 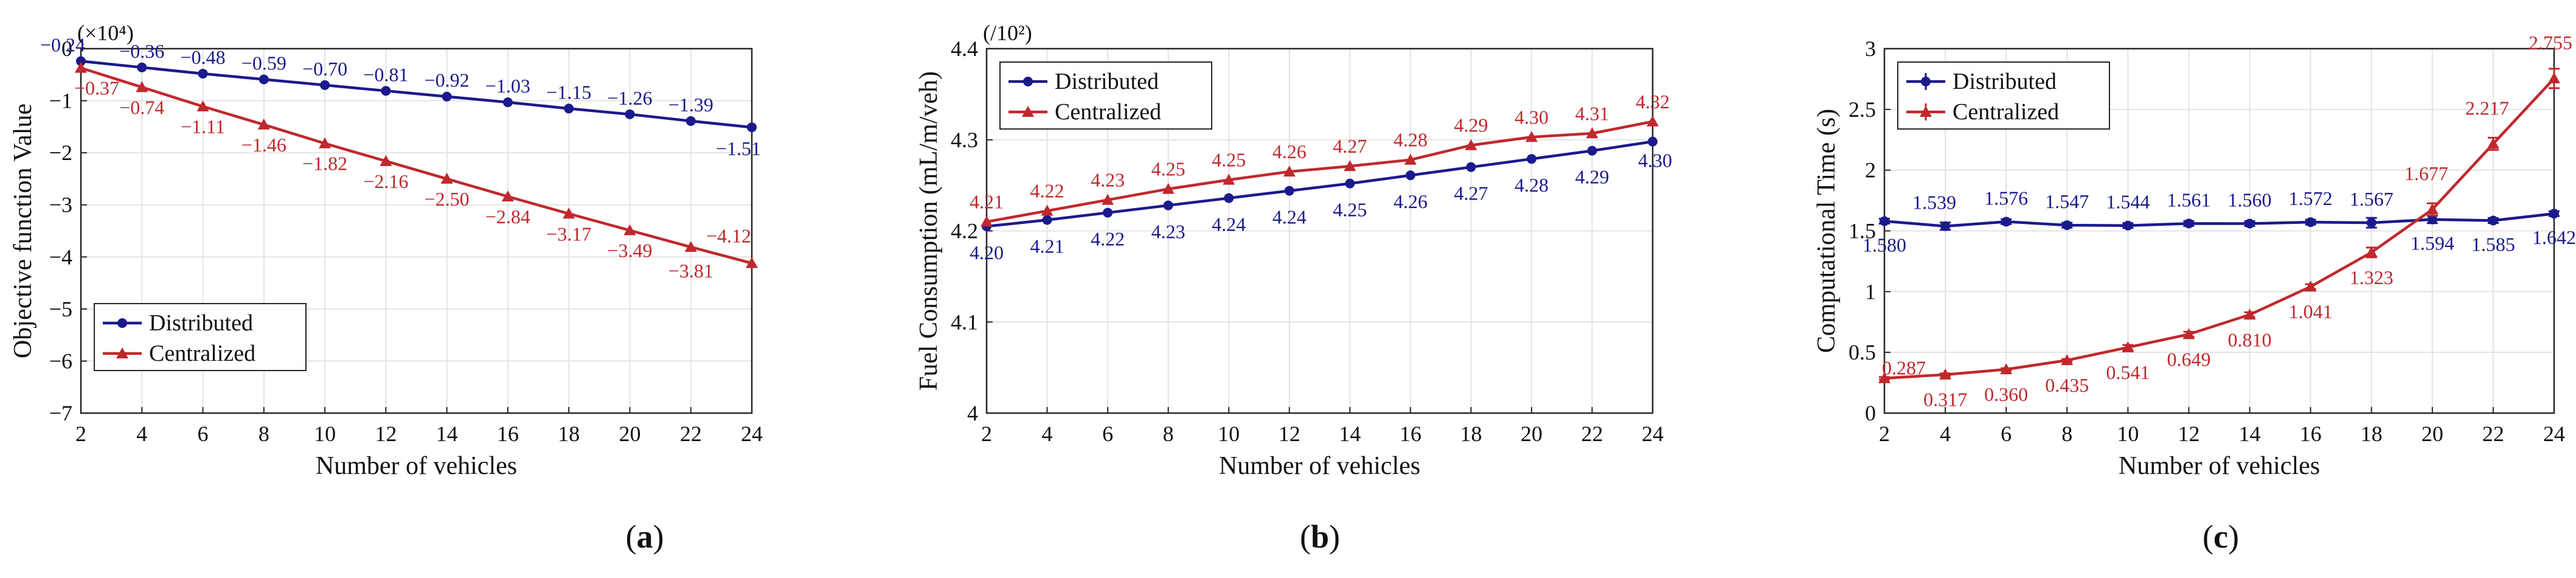 I want to click on y-tick-label: −6, so click(x=60, y=361).